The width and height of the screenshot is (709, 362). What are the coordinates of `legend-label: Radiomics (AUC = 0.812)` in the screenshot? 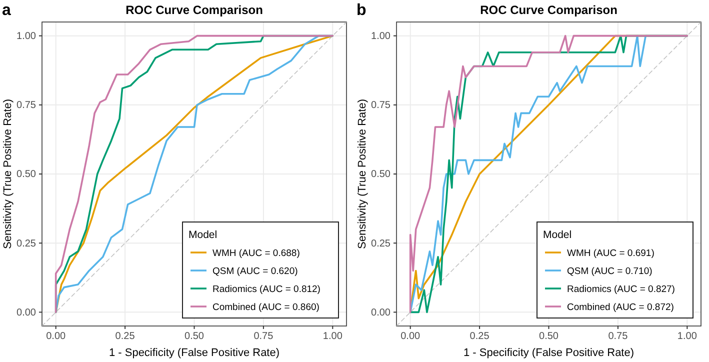 It's located at (266, 289).